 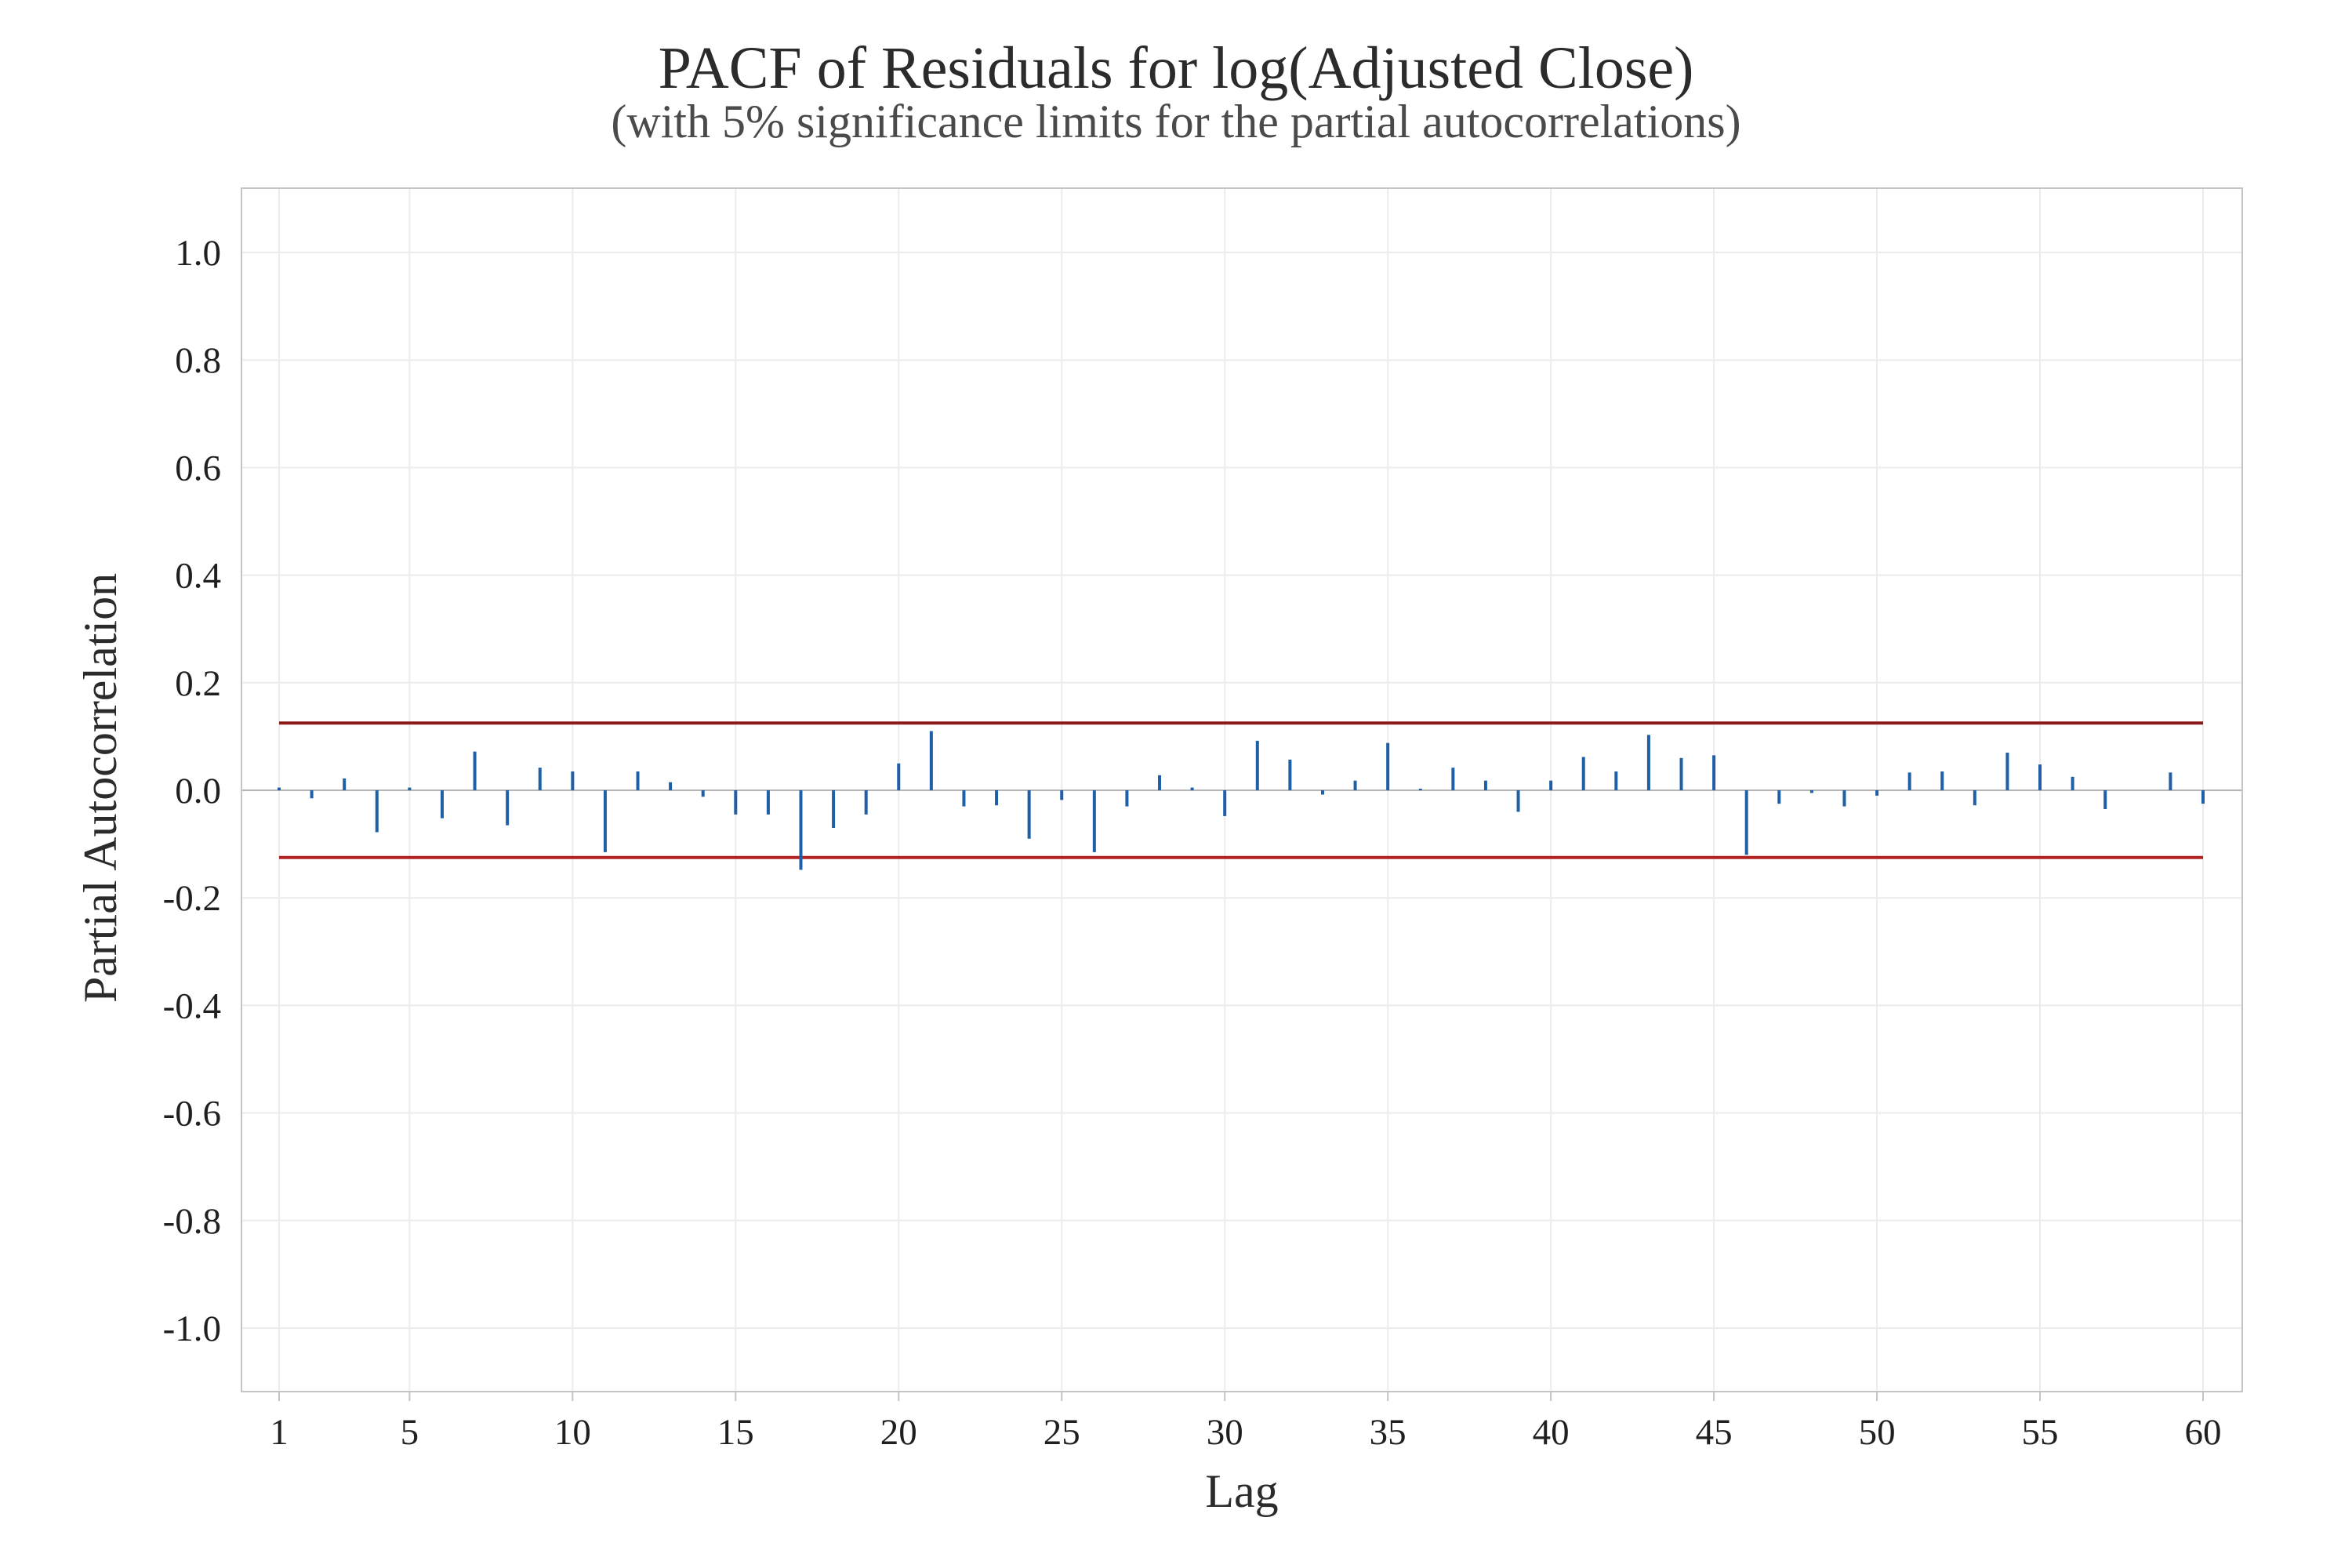 I want to click on x-axis-label: Lag, so click(x=1241, y=1491).